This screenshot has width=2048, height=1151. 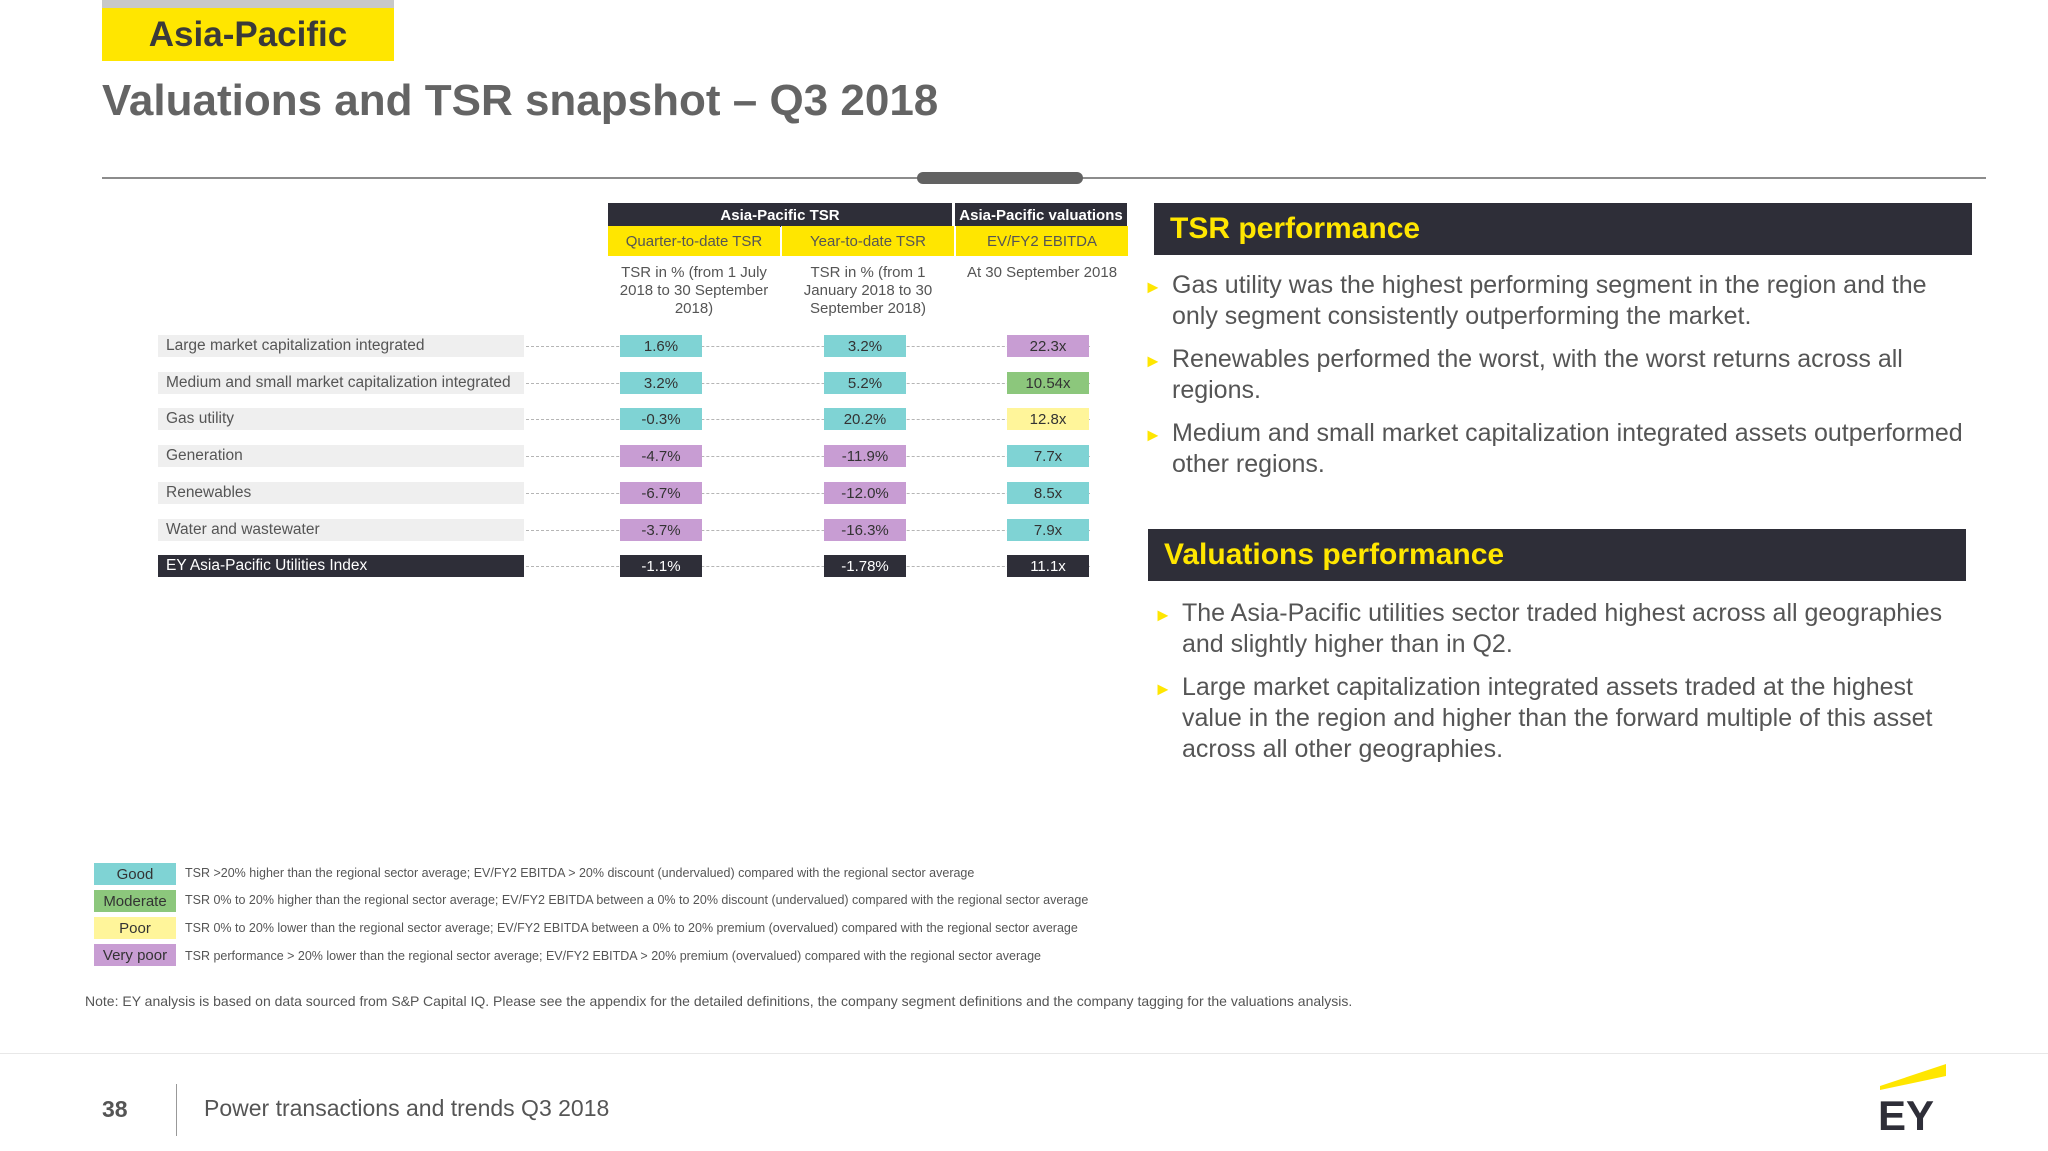 I want to click on row-label: Renewables, so click(x=341, y=493).